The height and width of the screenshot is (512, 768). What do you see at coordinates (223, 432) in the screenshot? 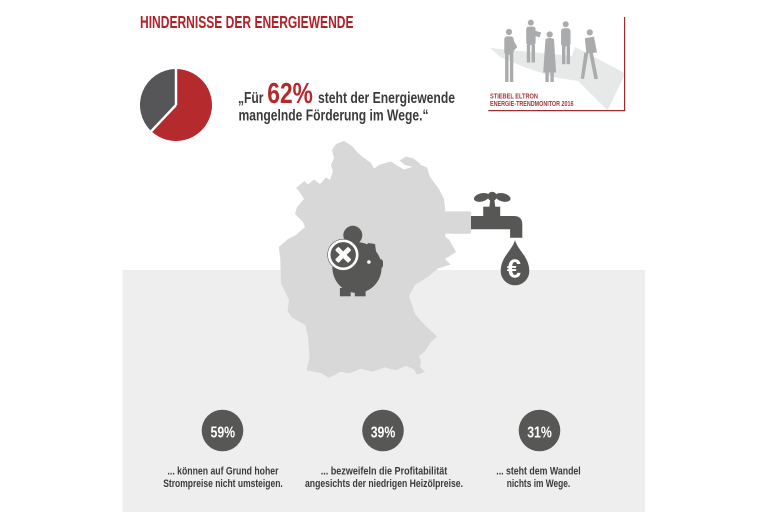
I see `svg-text: 59%` at bounding box center [223, 432].